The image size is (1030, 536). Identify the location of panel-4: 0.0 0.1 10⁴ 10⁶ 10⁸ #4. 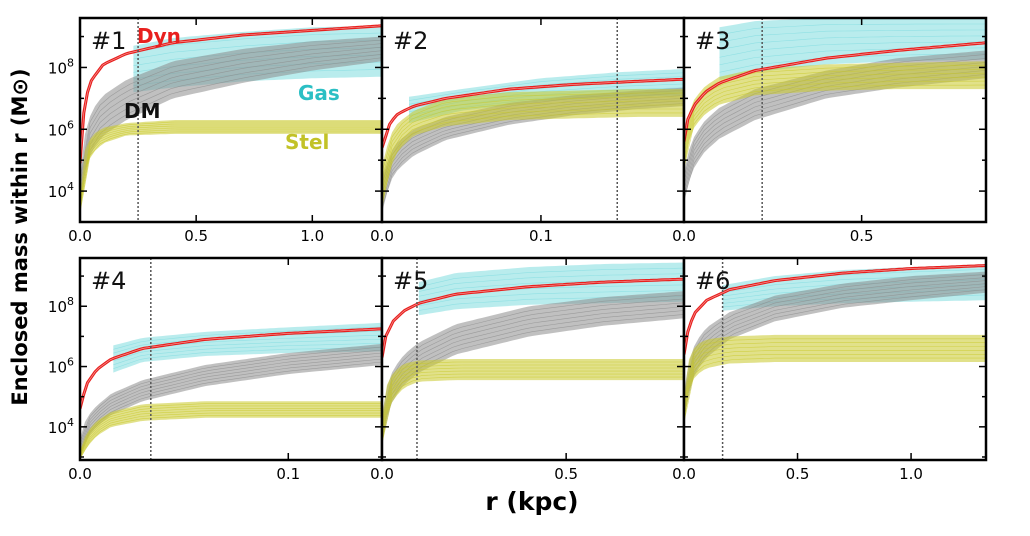
(216, 369).